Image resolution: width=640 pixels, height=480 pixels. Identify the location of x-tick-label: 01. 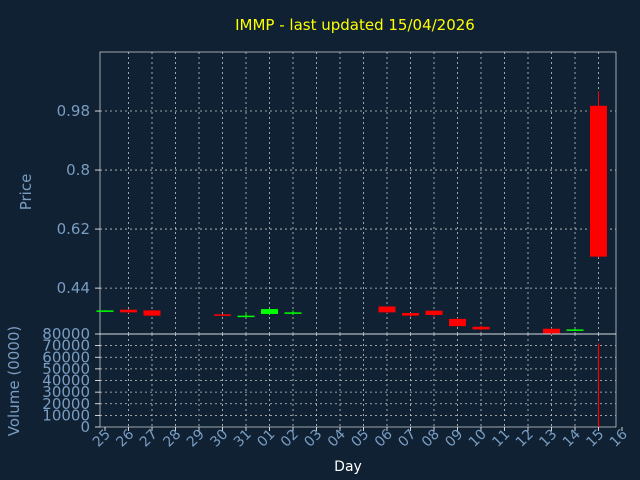
(266, 439).